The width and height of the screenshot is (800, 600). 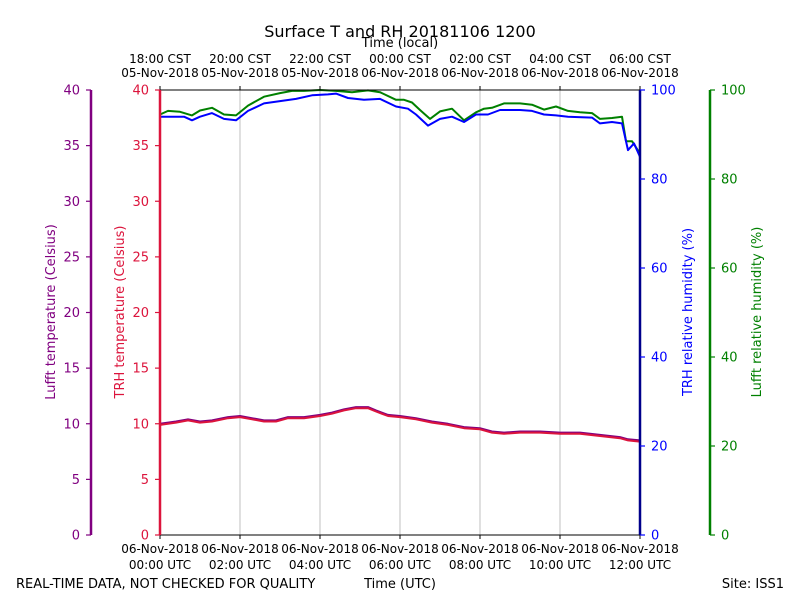 I want to click on lufft-rh-axis-label: Lufft relative humidity (%), so click(x=757, y=312).